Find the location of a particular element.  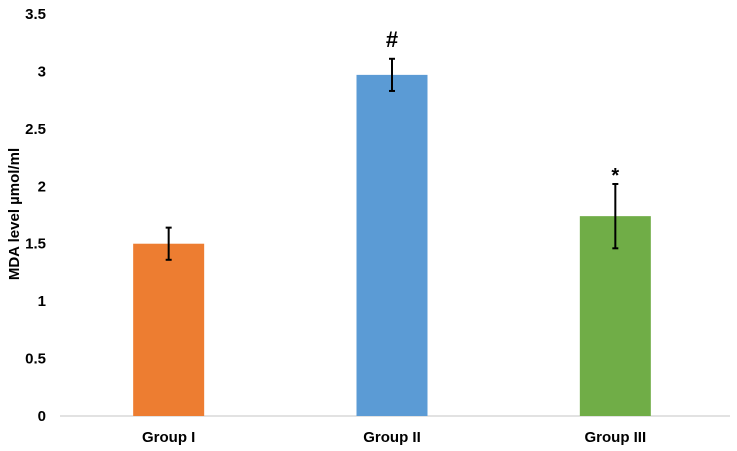

bar-group-i is located at coordinates (169, 329).